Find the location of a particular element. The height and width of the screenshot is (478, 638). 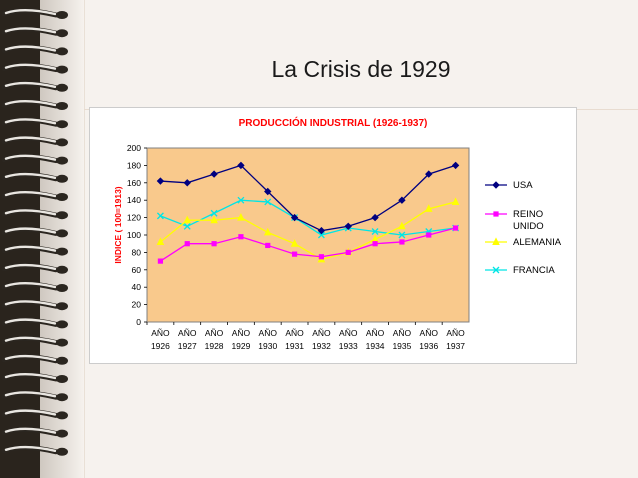

legend-item-usa: USA is located at coordinates (509, 185).